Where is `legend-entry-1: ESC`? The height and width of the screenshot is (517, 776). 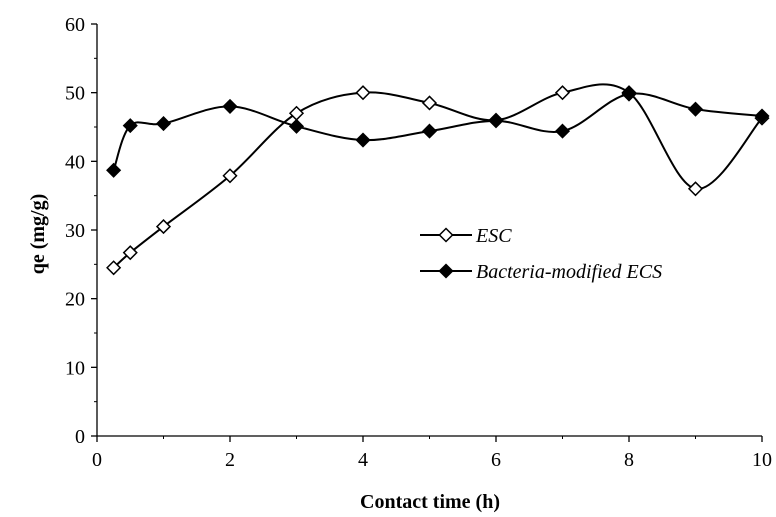 legend-entry-1: ESC is located at coordinates (466, 236).